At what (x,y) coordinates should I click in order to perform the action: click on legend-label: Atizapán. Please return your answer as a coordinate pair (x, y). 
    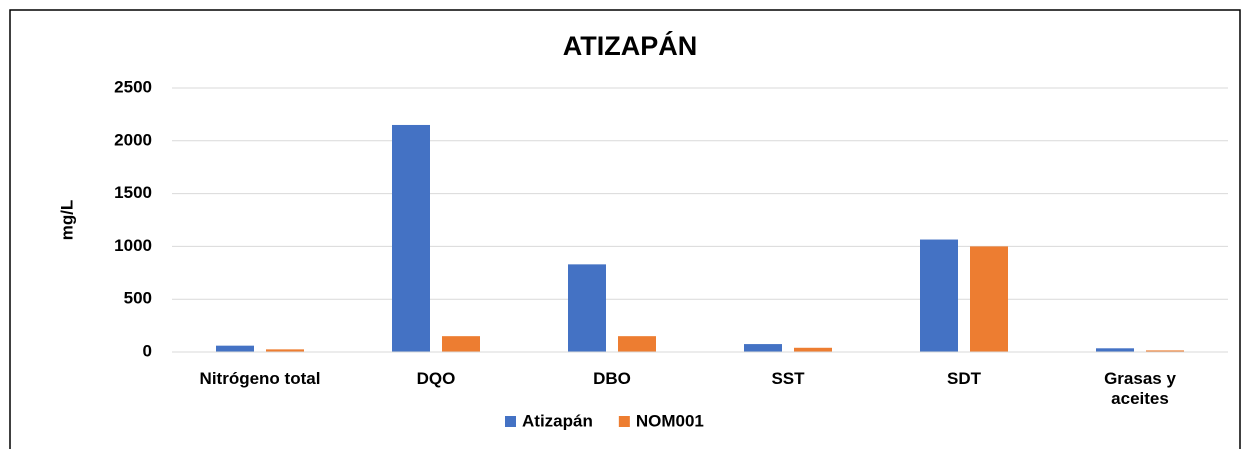
    Looking at the image, I should click on (557, 420).